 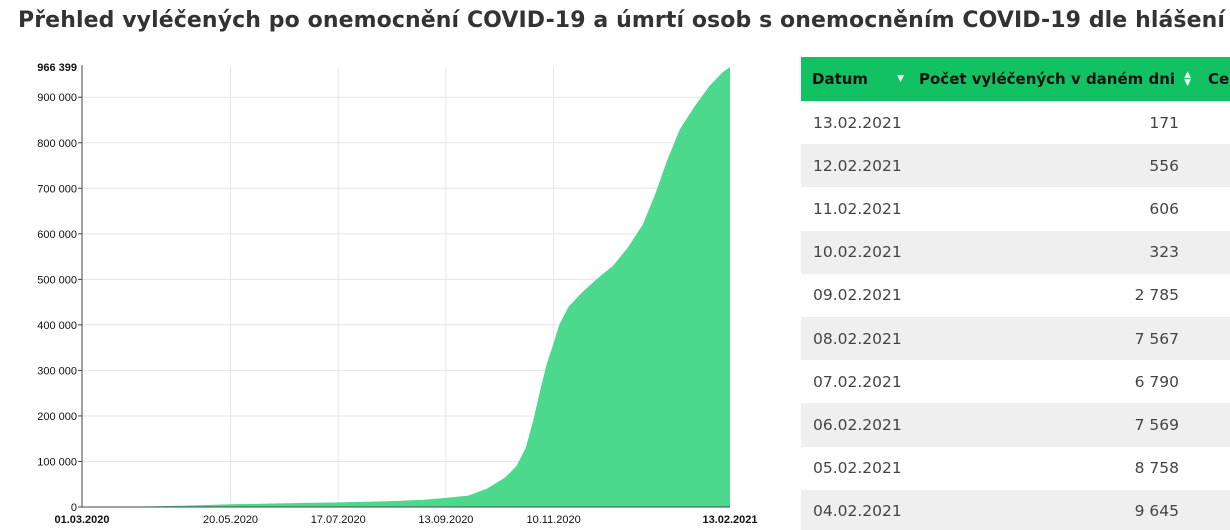 I want to click on cell-healed: 171, so click(x=1164, y=122).